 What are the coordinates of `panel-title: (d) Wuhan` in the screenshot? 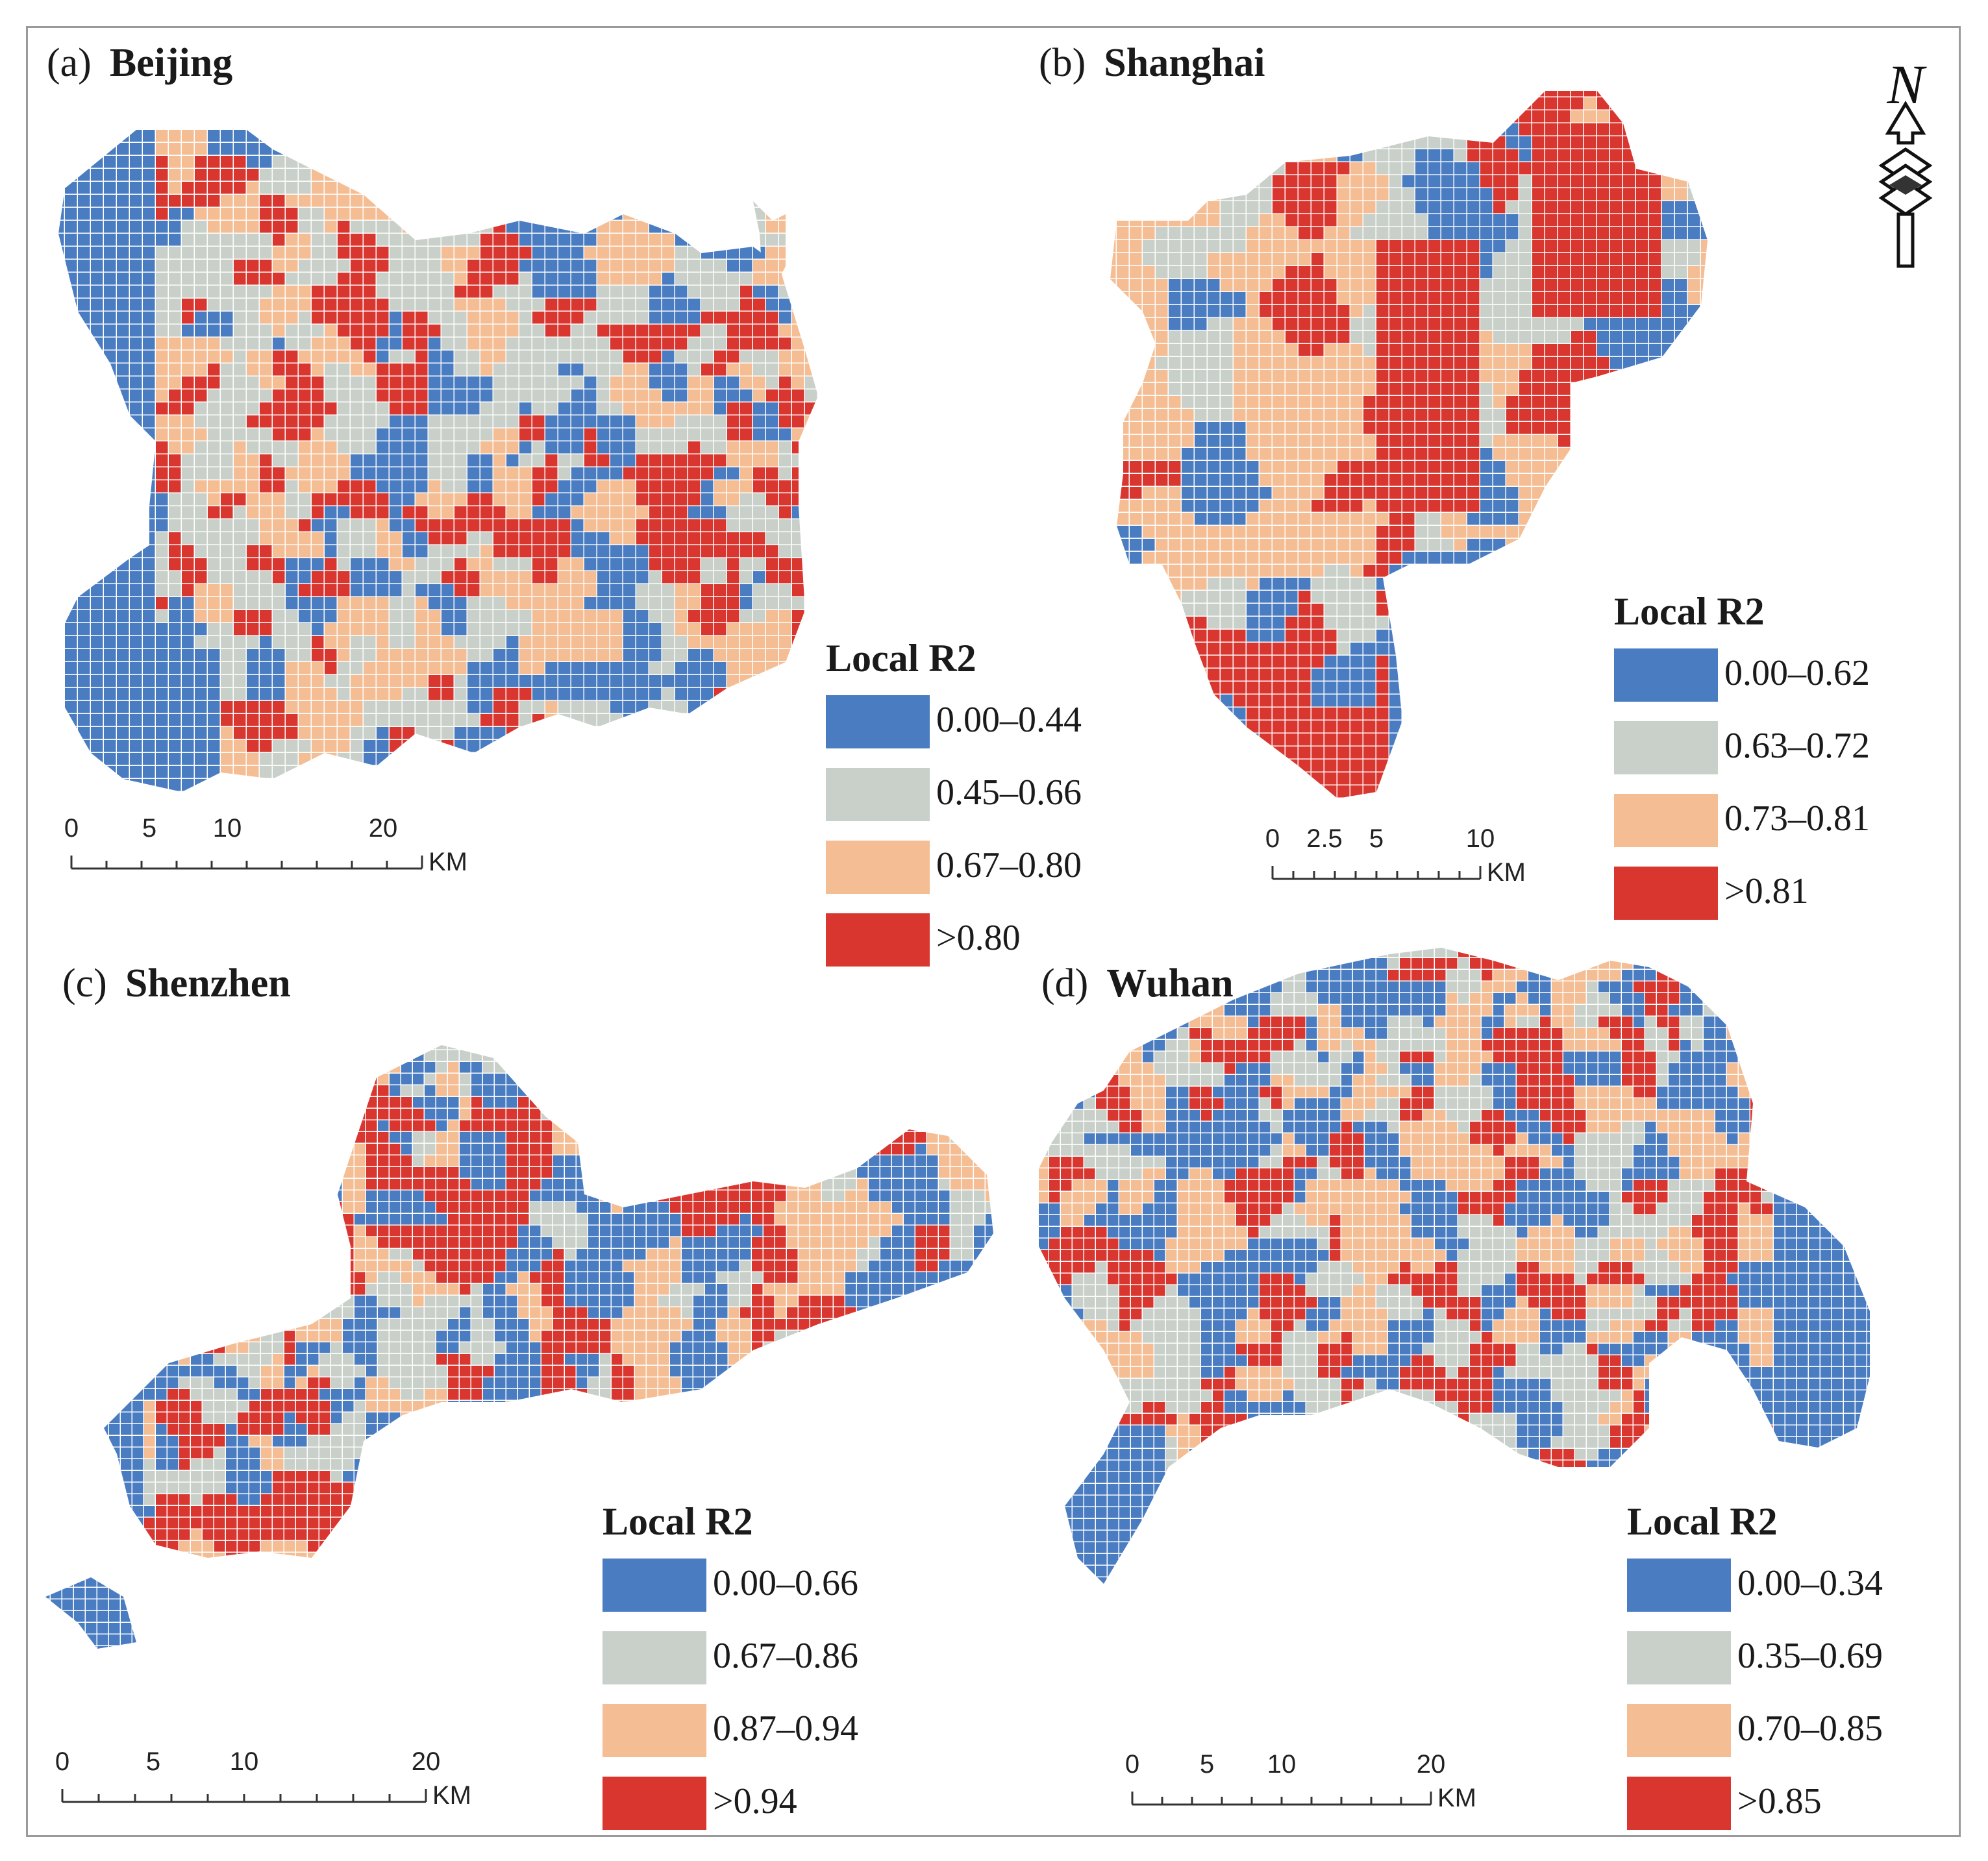 It's located at (1137, 984).